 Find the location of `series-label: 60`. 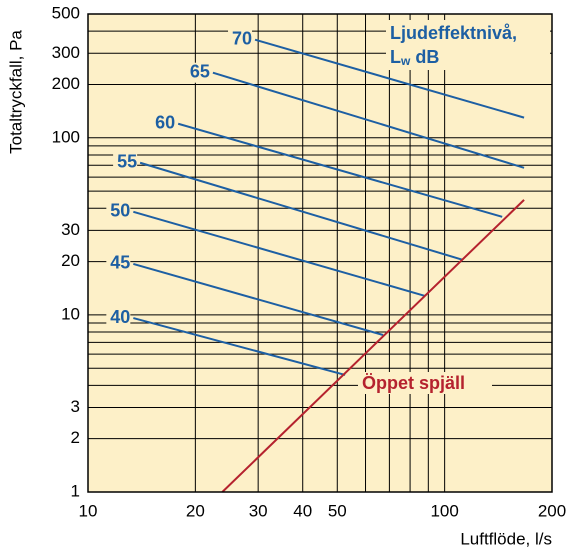

series-label: 60 is located at coordinates (165, 123).